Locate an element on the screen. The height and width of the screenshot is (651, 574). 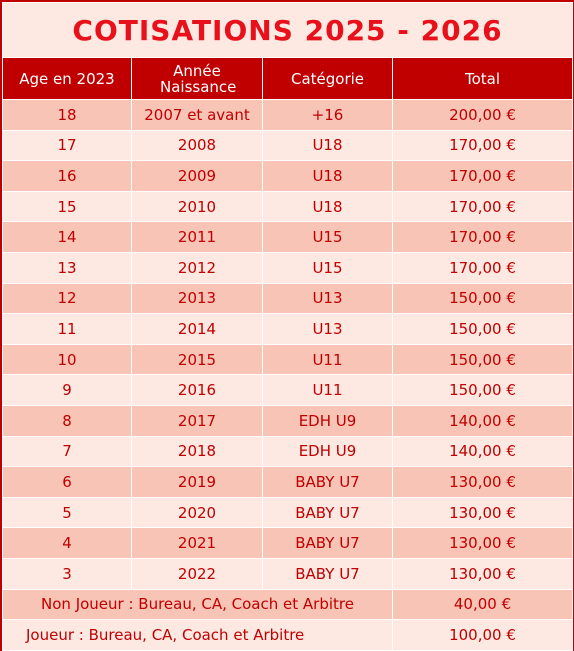
table-row: 15 2010 U18 170,00 € is located at coordinates (287, 206).